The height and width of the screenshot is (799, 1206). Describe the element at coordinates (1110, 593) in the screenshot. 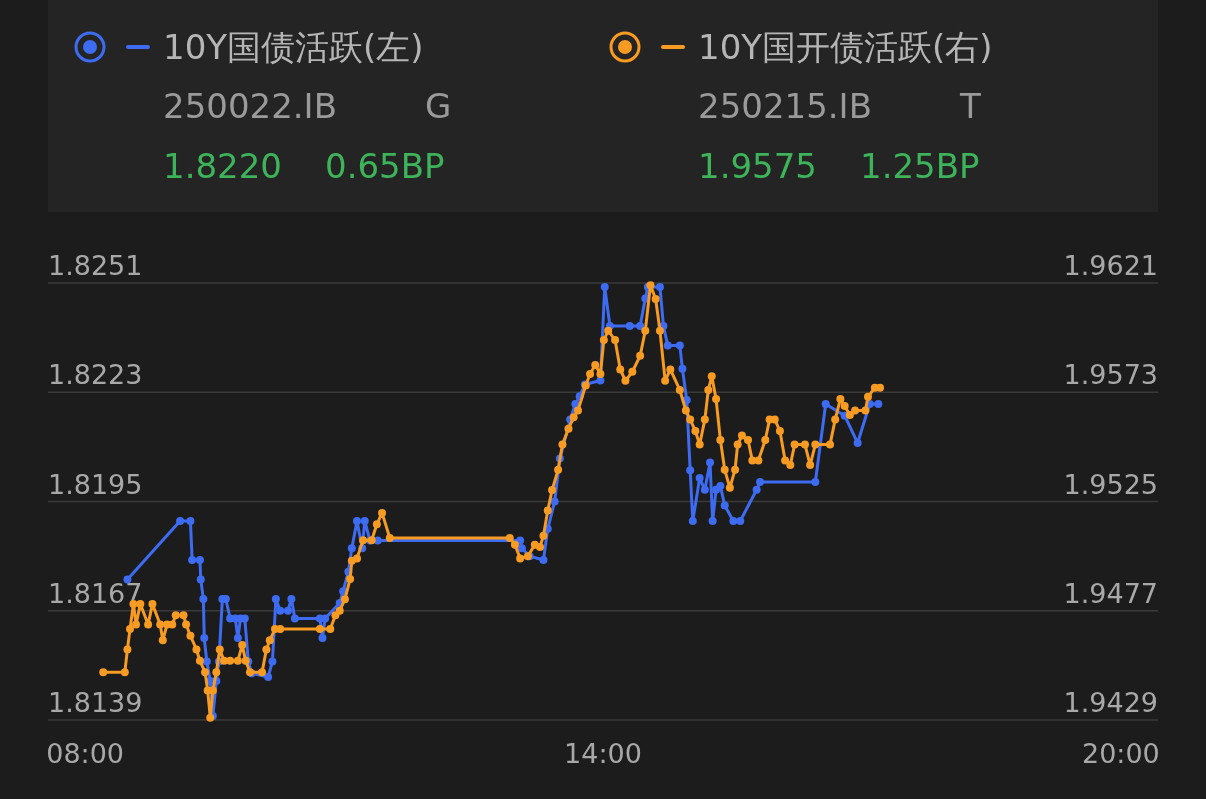

I see `y2-tick-label: 1.9477` at that location.